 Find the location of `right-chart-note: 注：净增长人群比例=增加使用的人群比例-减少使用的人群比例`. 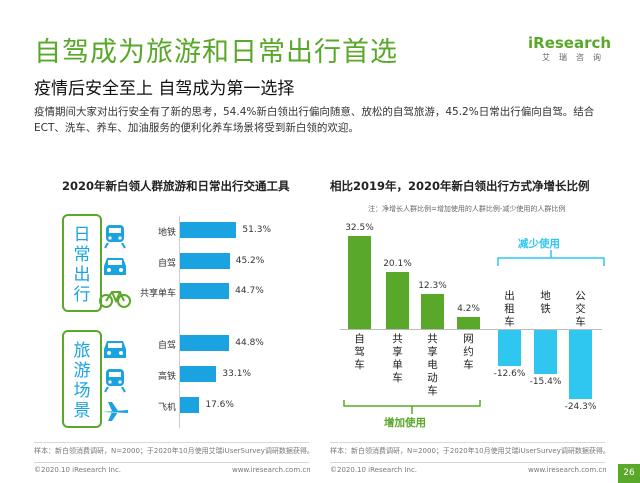

right-chart-note: 注：净增长人群比例=增加使用的人群比例-减少使用的人群比例 is located at coordinates (467, 209).